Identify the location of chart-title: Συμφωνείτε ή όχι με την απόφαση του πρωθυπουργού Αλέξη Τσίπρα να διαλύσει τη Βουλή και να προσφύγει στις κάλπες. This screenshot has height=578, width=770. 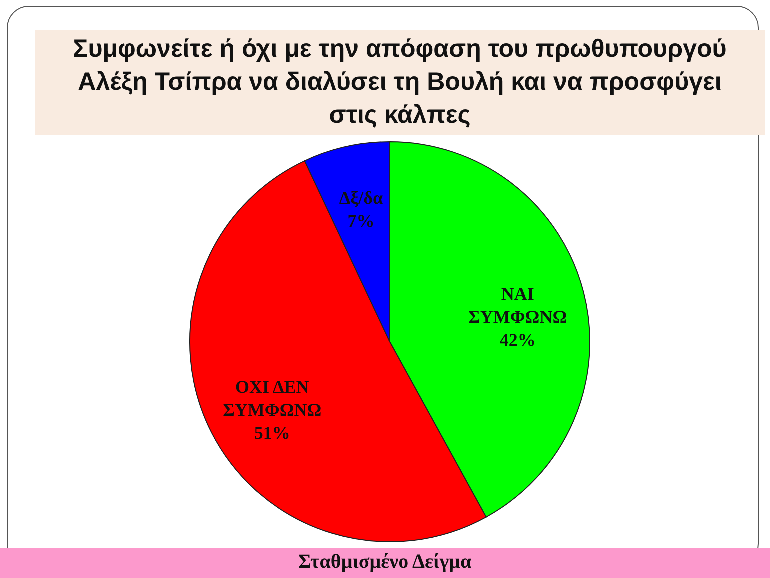
(400, 82).